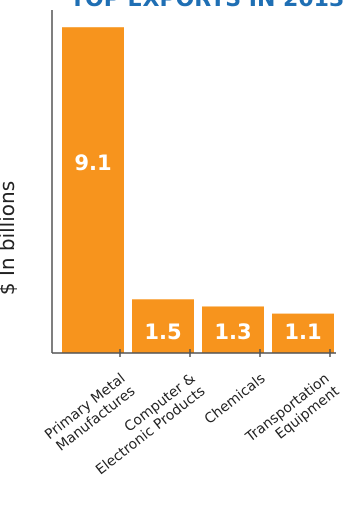 Image resolution: width=347 pixels, height=508 pixels. Describe the element at coordinates (9, 238) in the screenshot. I see `y-axis-label: $ In billions` at that location.